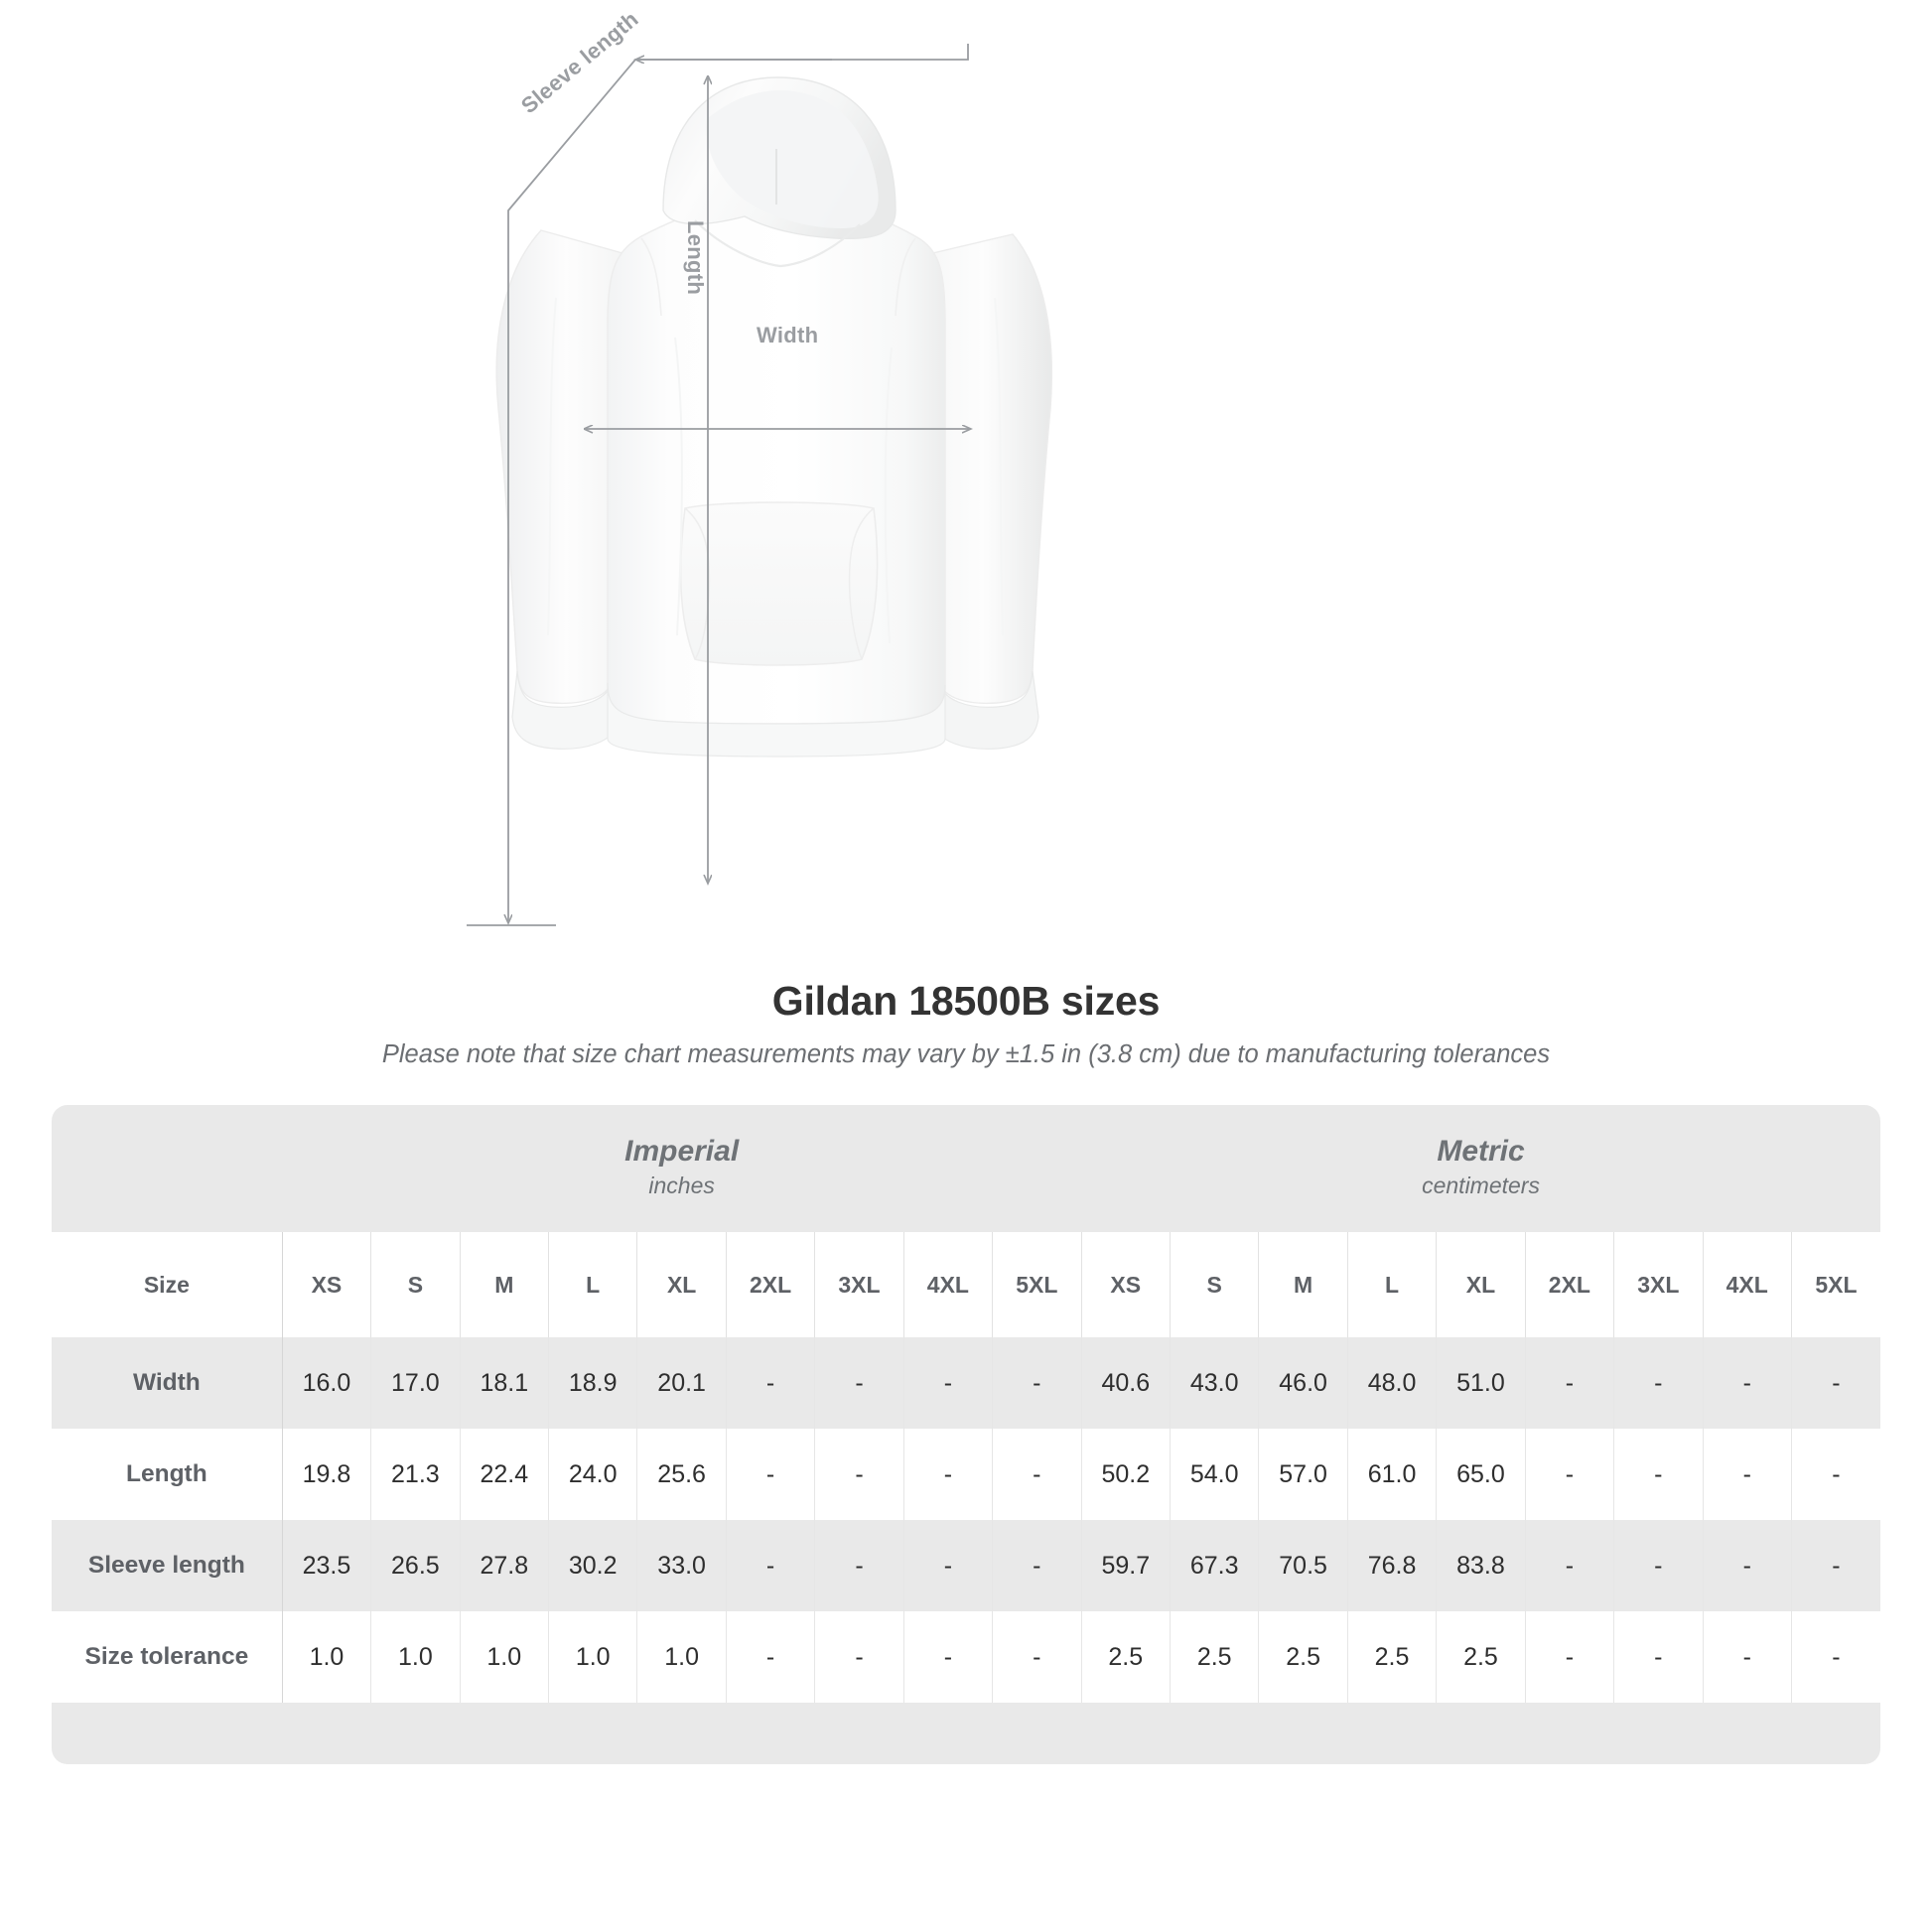 The width and height of the screenshot is (1932, 1932). I want to click on cell-width-imperial-4xl: -, so click(949, 1383).